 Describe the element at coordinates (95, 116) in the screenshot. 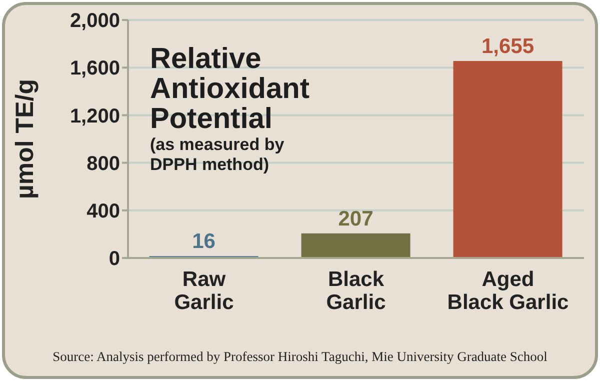

I see `y-tick-label: 1,200` at that location.